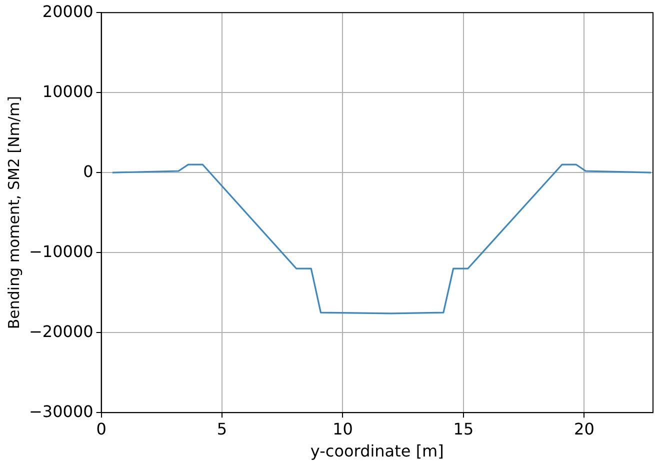 This screenshot has width=655, height=464. What do you see at coordinates (101, 428) in the screenshot?
I see `x-tick-label: 0` at bounding box center [101, 428].